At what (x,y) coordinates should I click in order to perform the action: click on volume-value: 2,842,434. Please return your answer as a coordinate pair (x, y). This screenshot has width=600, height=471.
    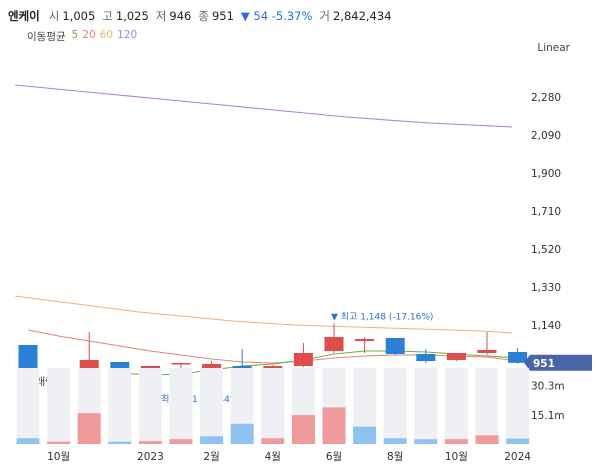
    Looking at the image, I should click on (362, 16).